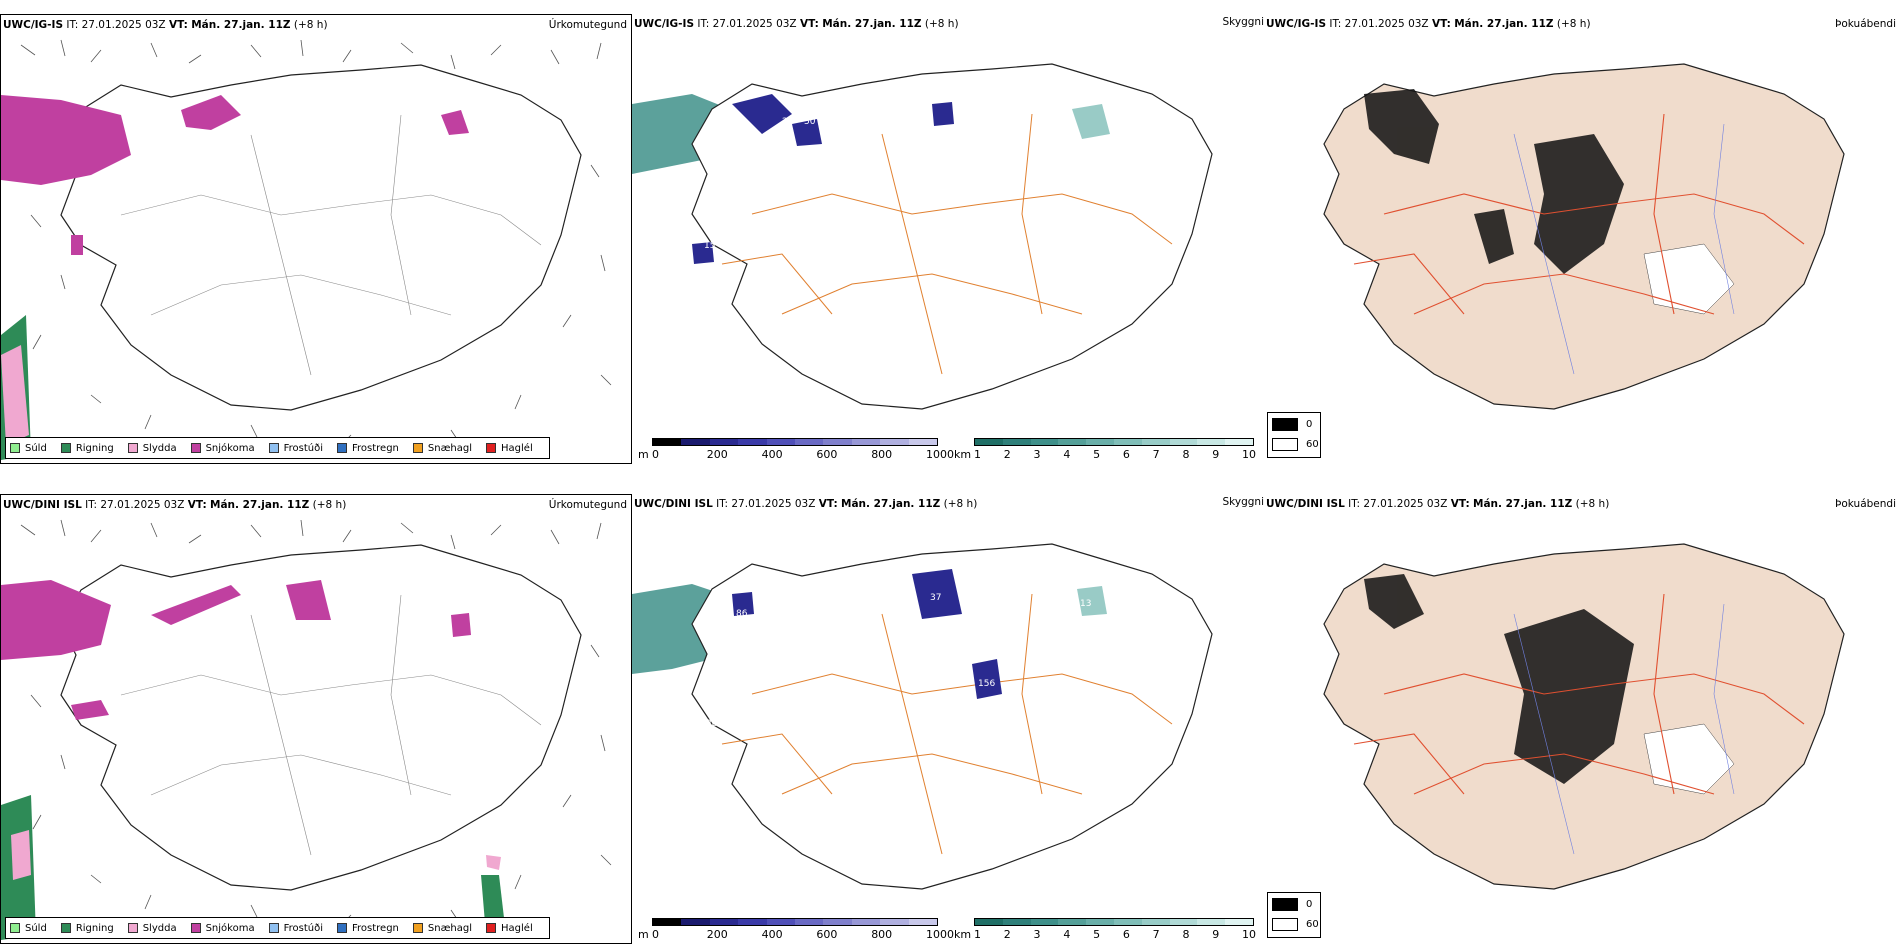 The height and width of the screenshot is (950, 1900). Describe the element at coordinates (587, 505) in the screenshot. I see `precip-title: Úrkomutegund` at that location.